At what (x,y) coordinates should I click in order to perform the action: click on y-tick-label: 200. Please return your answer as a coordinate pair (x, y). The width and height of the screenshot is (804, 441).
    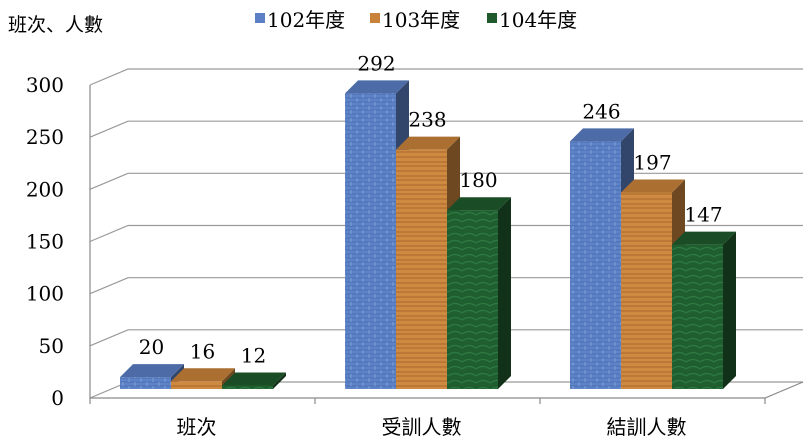
    Looking at the image, I should click on (45, 189).